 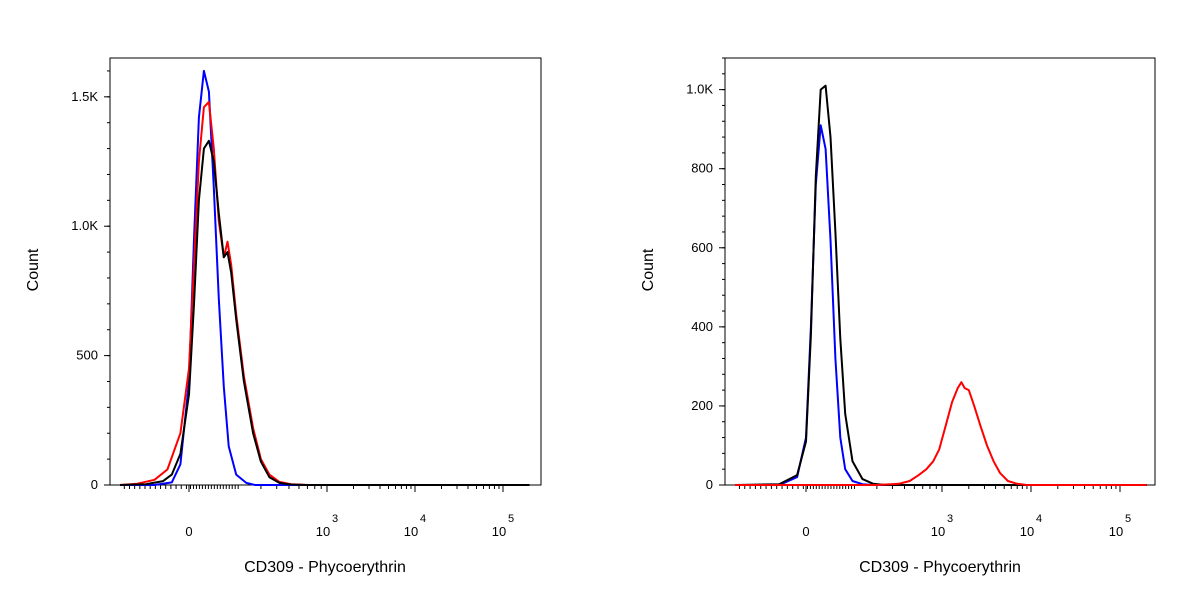 What do you see at coordinates (702, 247) in the screenshot?
I see `y-tick-label: 600` at bounding box center [702, 247].